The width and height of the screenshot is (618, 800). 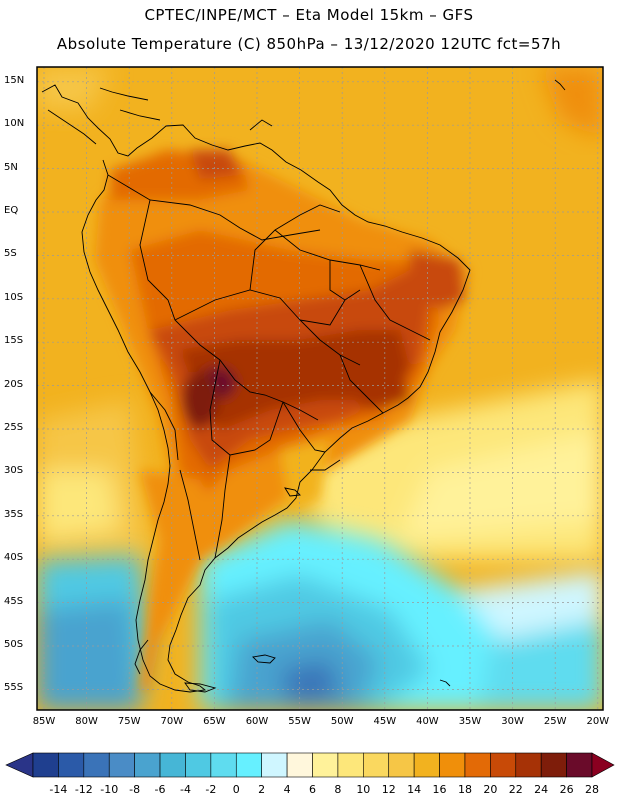 I want to click on longitude-tick-label: 70W, so click(x=172, y=721).